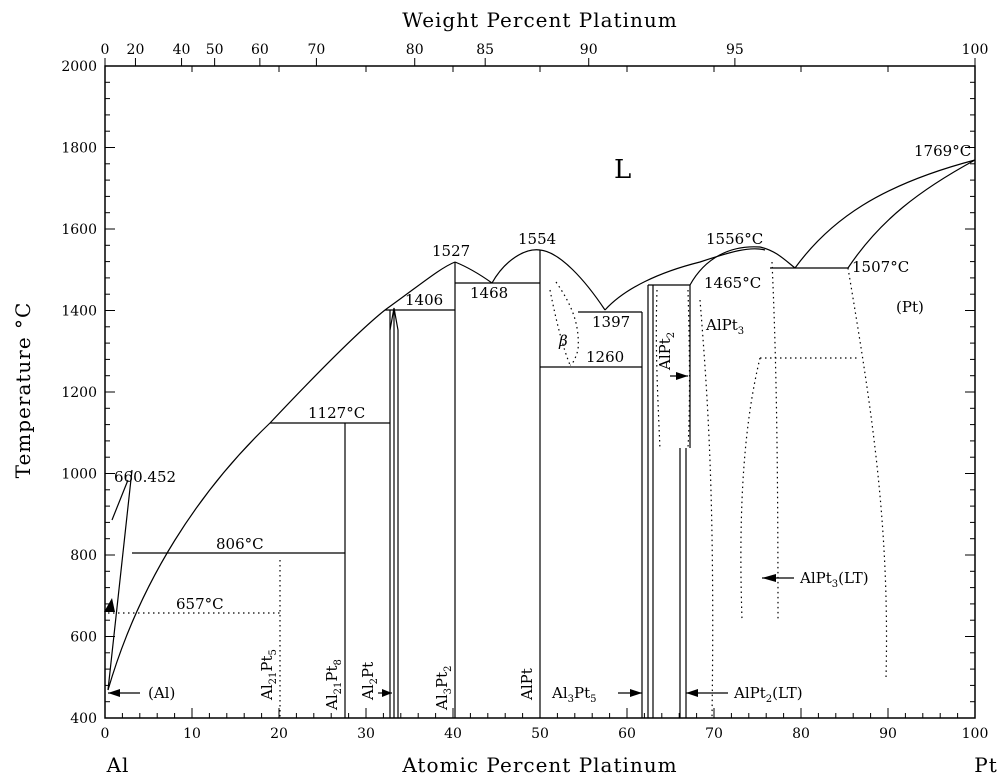  Describe the element at coordinates (750, 489) in the screenshot. I see `alpt3-left` at that location.